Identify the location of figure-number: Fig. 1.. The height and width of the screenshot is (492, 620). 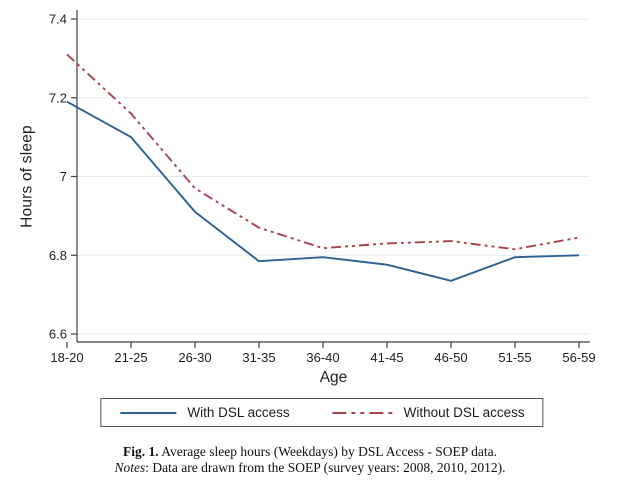
(140, 451).